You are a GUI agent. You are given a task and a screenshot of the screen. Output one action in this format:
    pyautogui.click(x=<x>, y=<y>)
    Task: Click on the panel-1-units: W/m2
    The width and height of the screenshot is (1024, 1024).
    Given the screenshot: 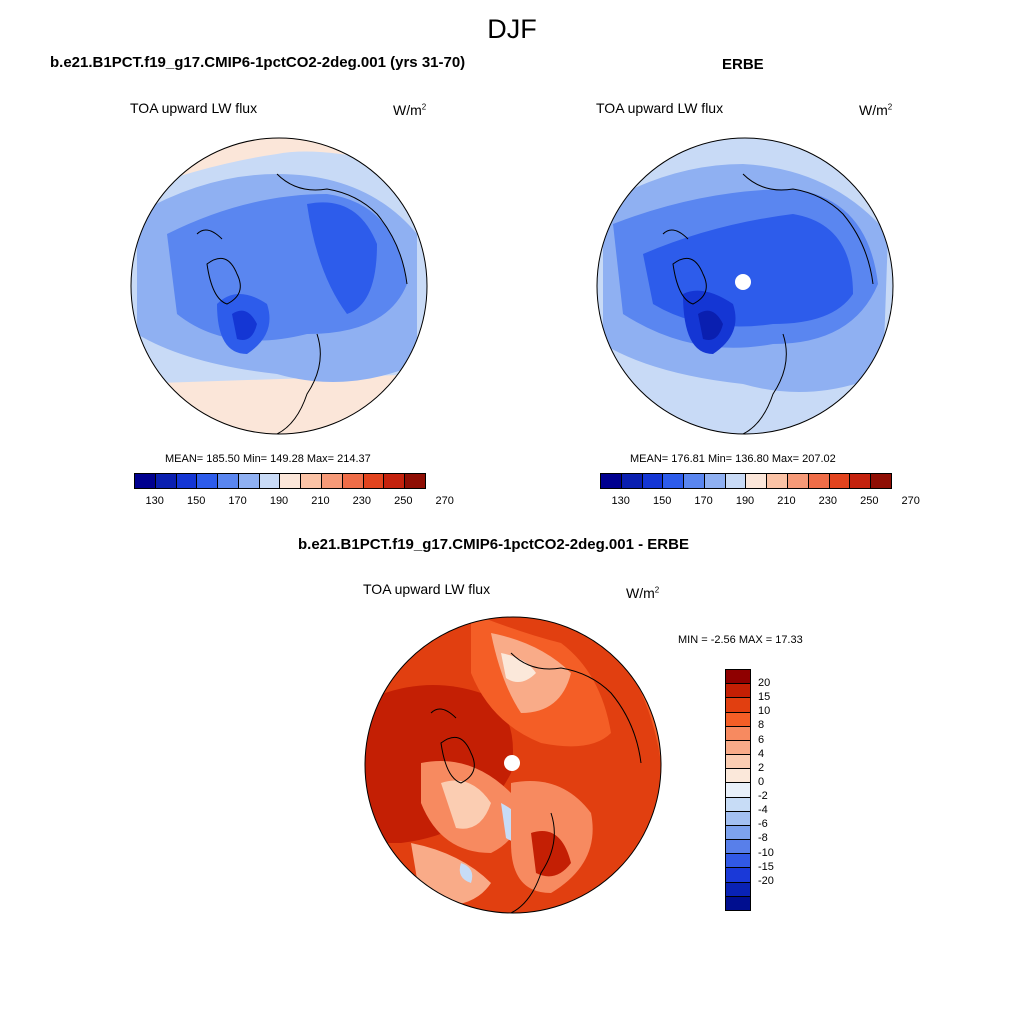 What is the action you would take?
    pyautogui.click(x=410, y=110)
    